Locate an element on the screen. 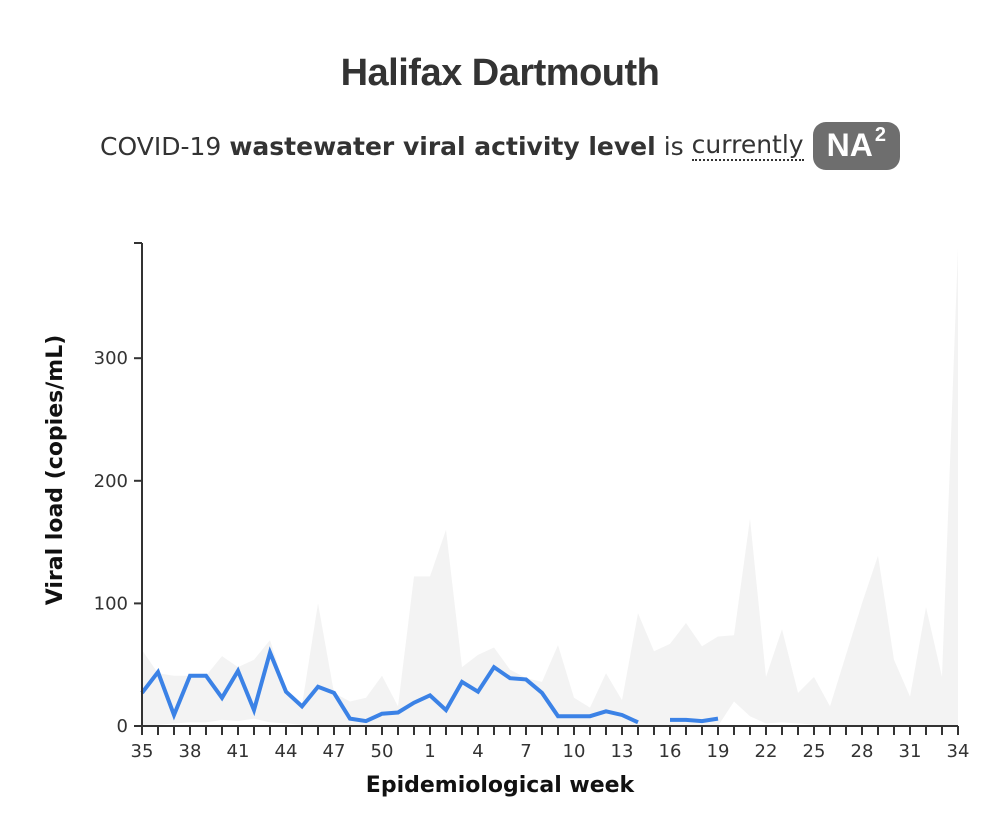 The image size is (1000, 826). y-tick-label: 0 is located at coordinates (122, 726).